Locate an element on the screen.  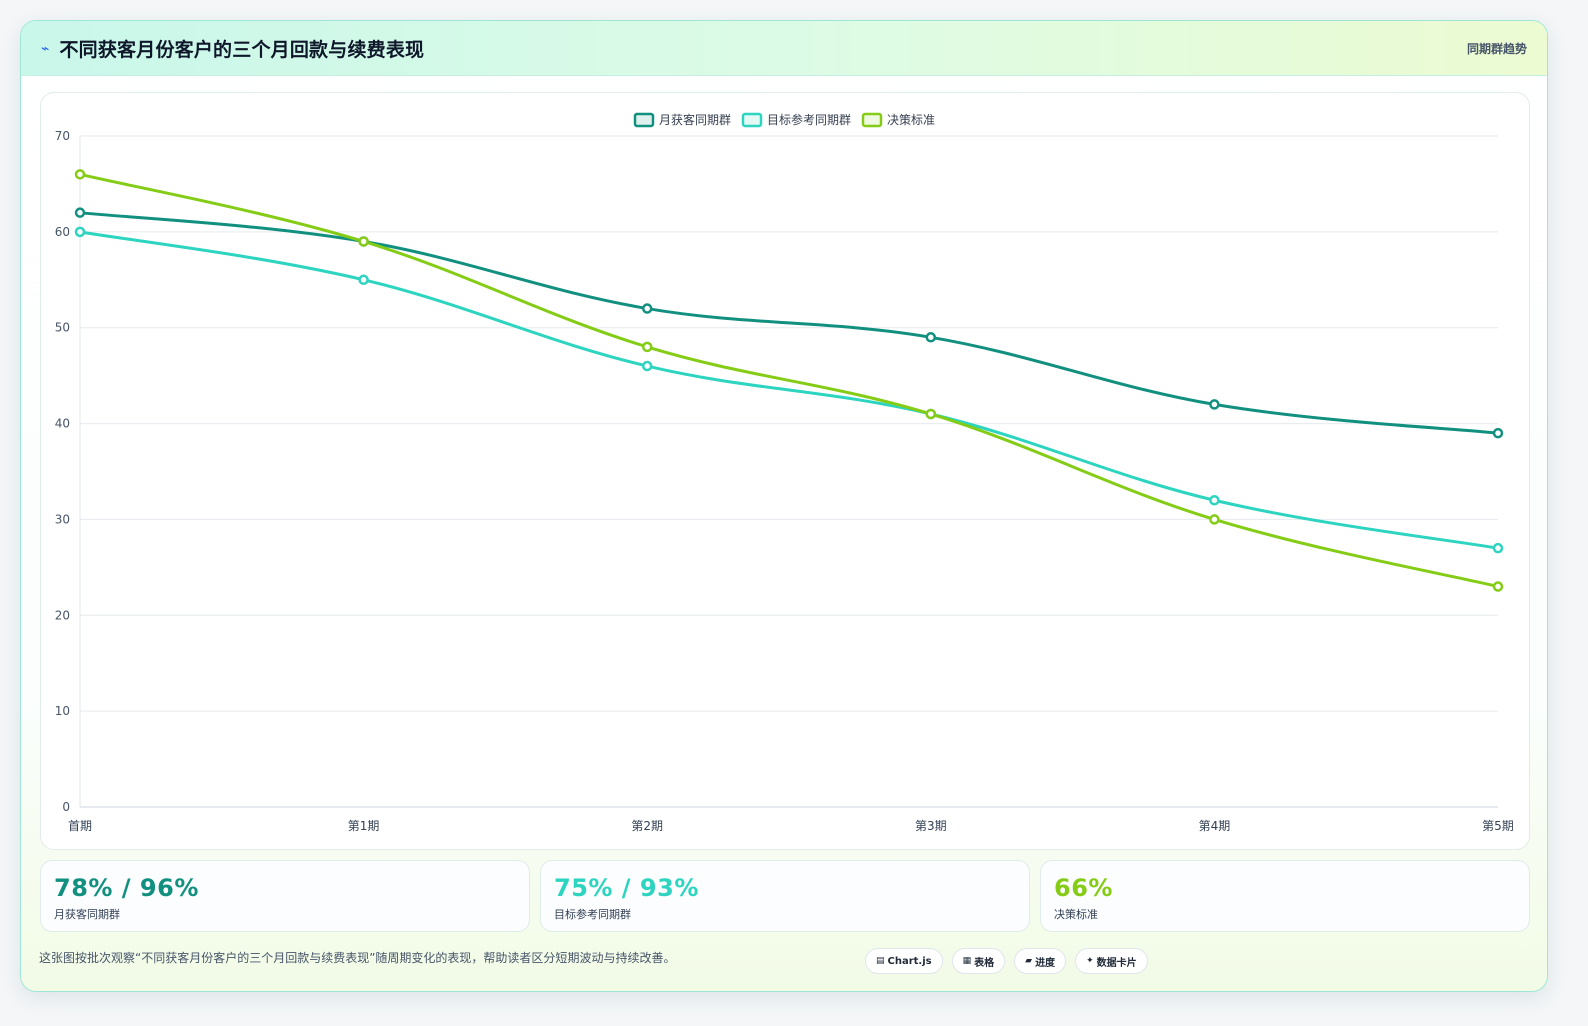
title-wrap: ⌁ 不同获客月份客户的三个月回款与续费表现 is located at coordinates (232, 48).